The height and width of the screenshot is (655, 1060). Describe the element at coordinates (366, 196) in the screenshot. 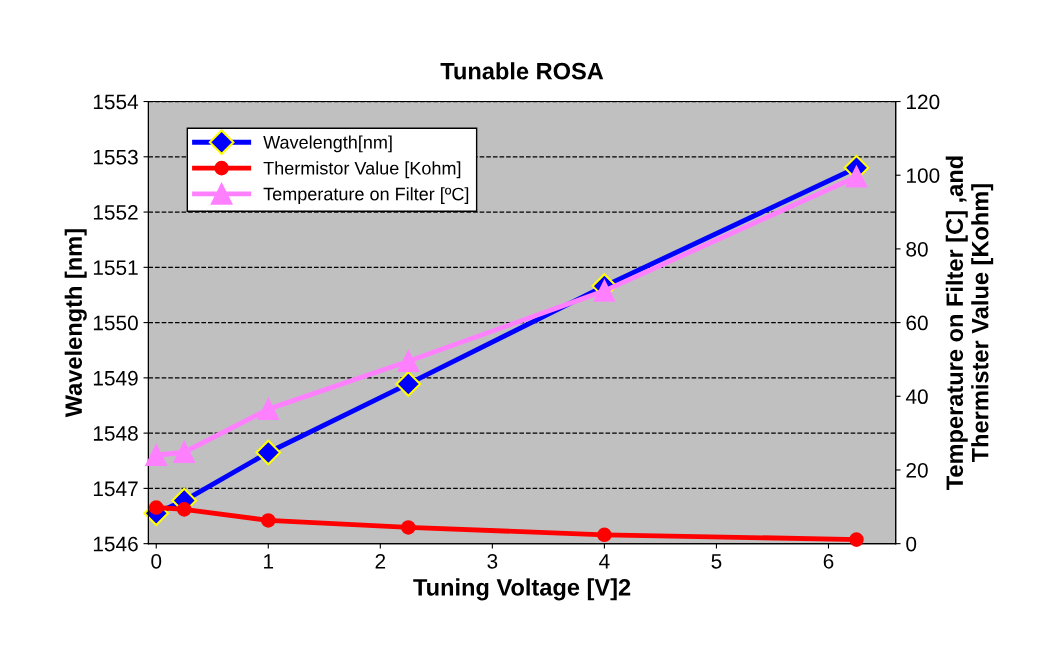

I see `legend-label: Temperature on Filter [ºC]` at that location.